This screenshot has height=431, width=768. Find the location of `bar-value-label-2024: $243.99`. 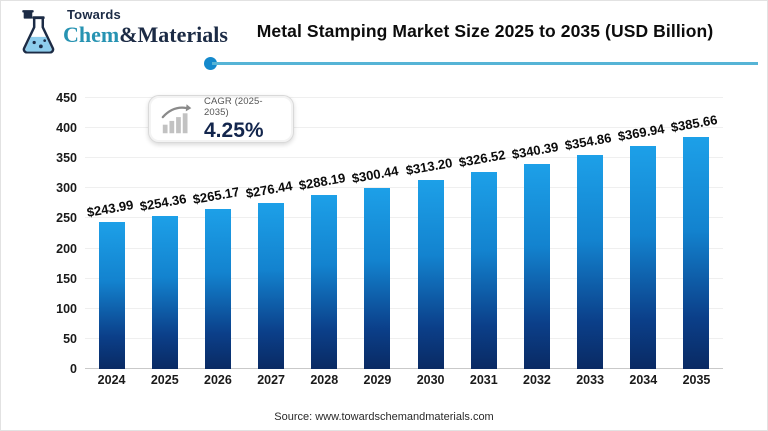

bar-value-label-2024: $243.99 is located at coordinates (110, 209).